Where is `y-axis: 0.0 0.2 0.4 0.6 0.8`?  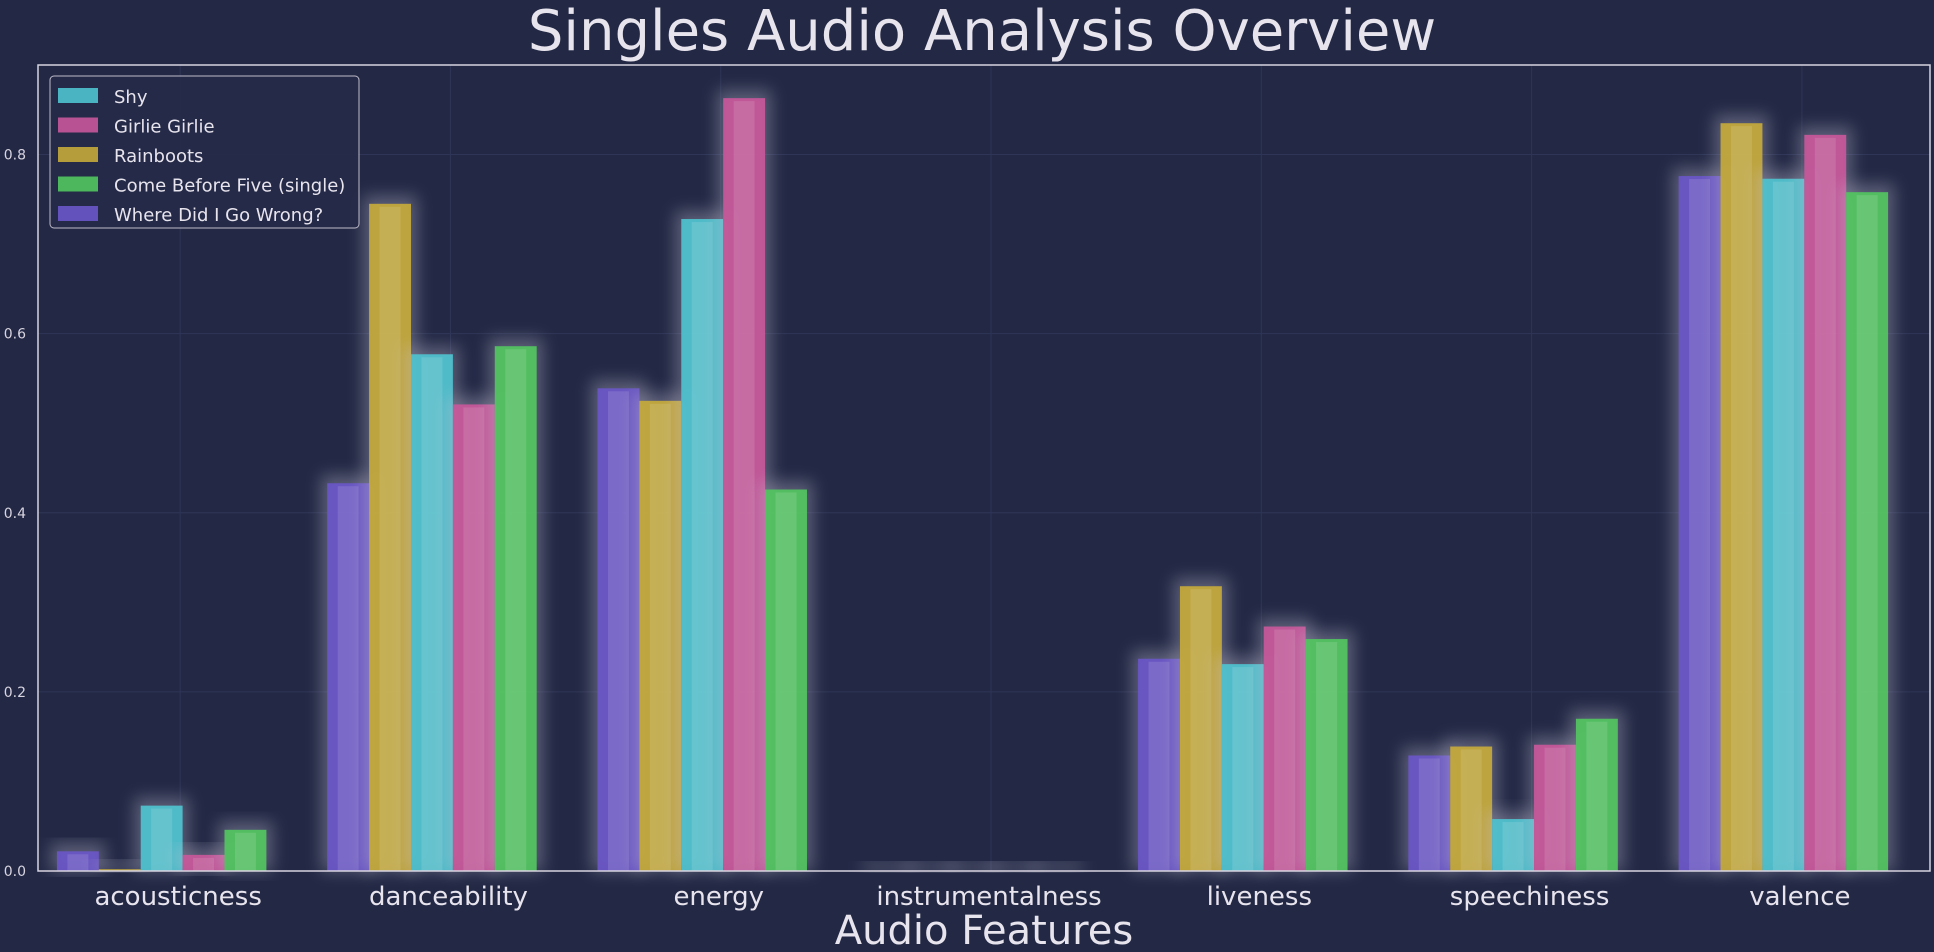
y-axis: 0.0 0.2 0.4 0.6 0.8 is located at coordinates (15, 514).